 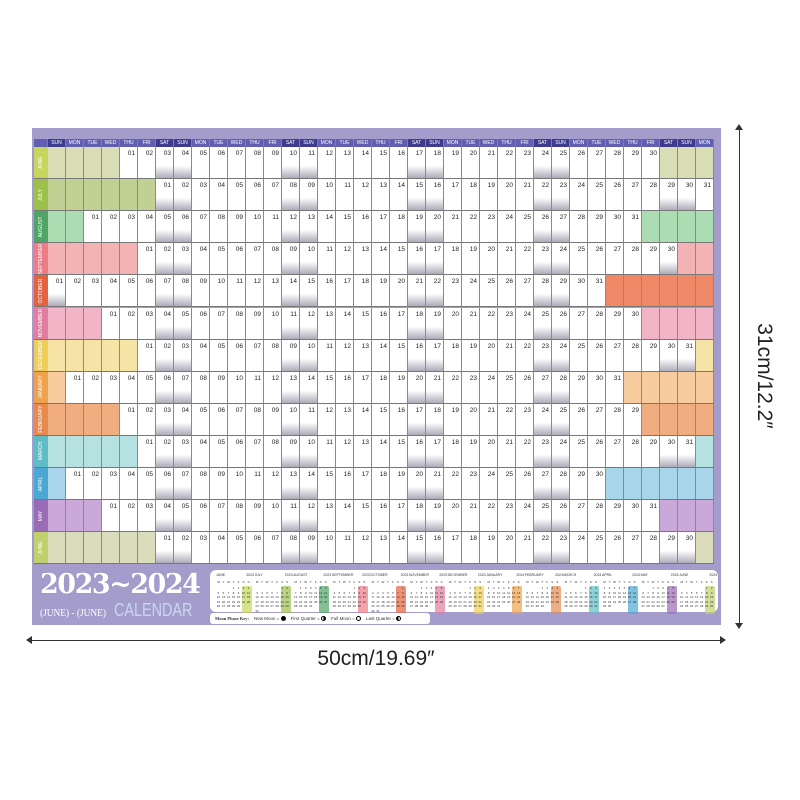 What do you see at coordinates (509, 601) in the screenshot?
I see `mini-day: 26` at bounding box center [509, 601].